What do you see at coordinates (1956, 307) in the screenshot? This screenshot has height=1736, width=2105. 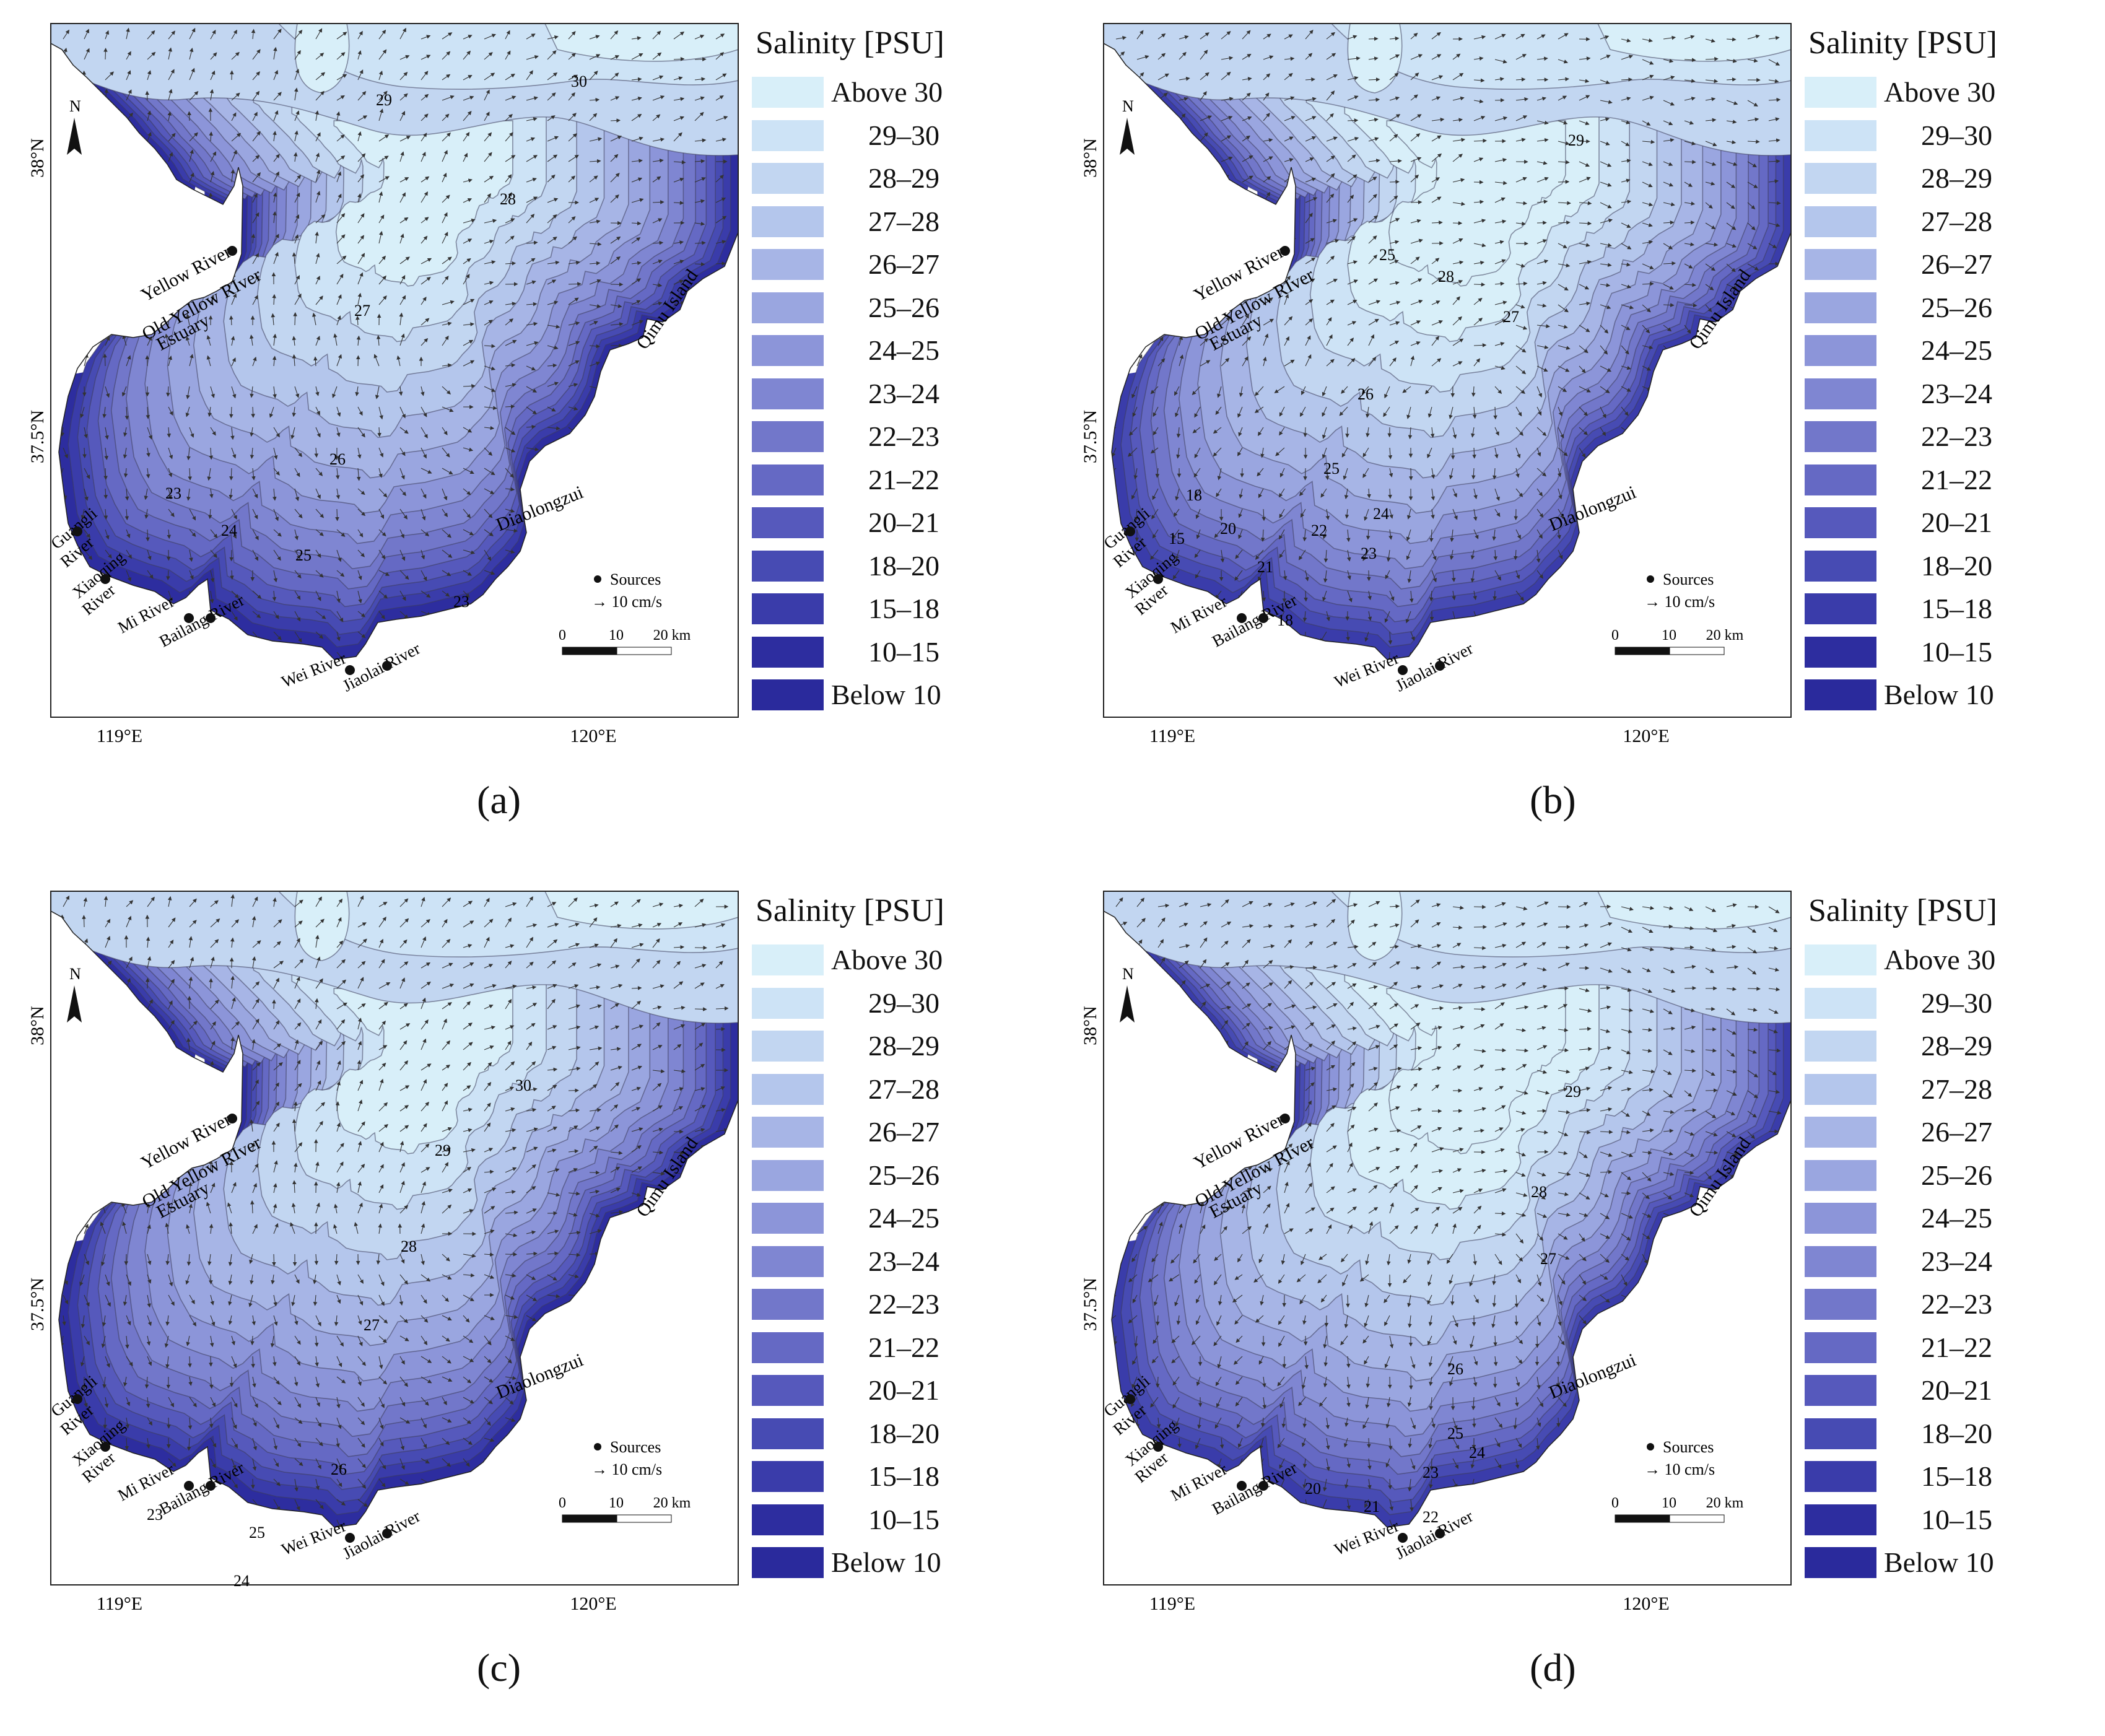 I see `legend-label: 25–26` at bounding box center [1956, 307].